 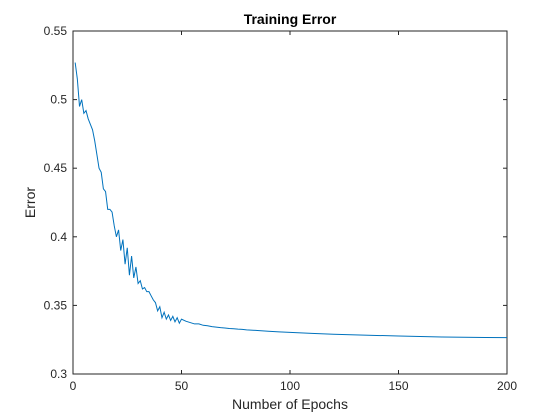 I want to click on y-tick-label: 0.5, so click(x=58, y=100).